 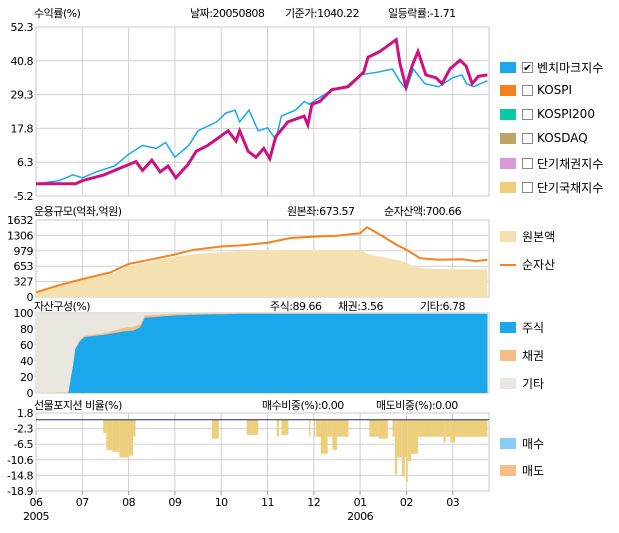 I want to click on x-month-label: 07, so click(x=82, y=502).